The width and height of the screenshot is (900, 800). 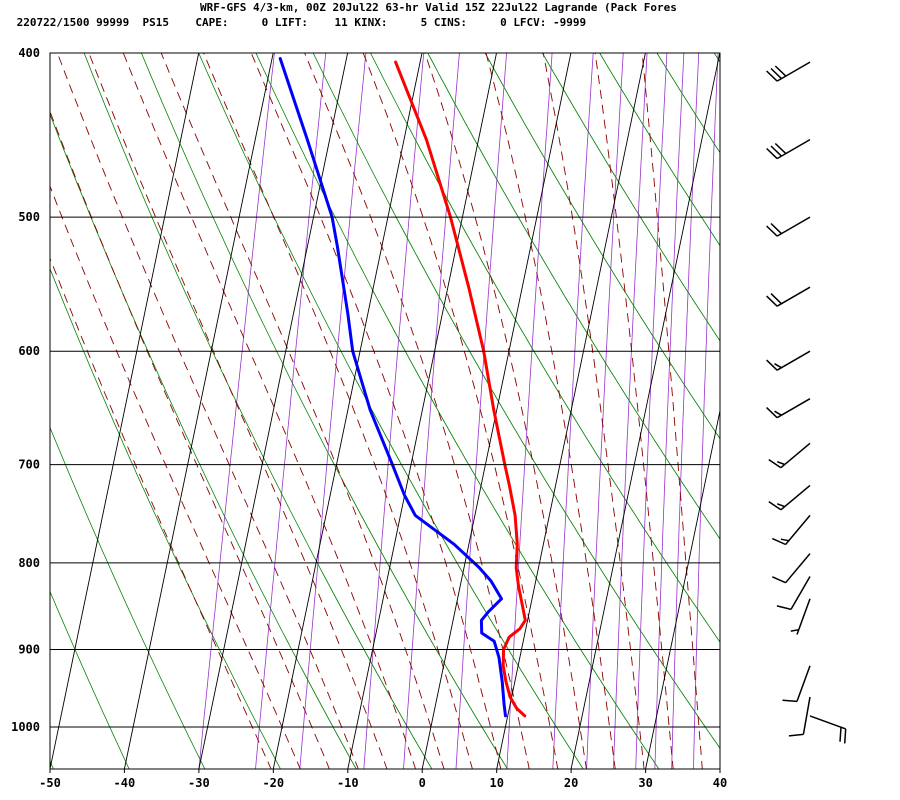 I want to click on temperature-tick-label: 20, so click(x=571, y=783).